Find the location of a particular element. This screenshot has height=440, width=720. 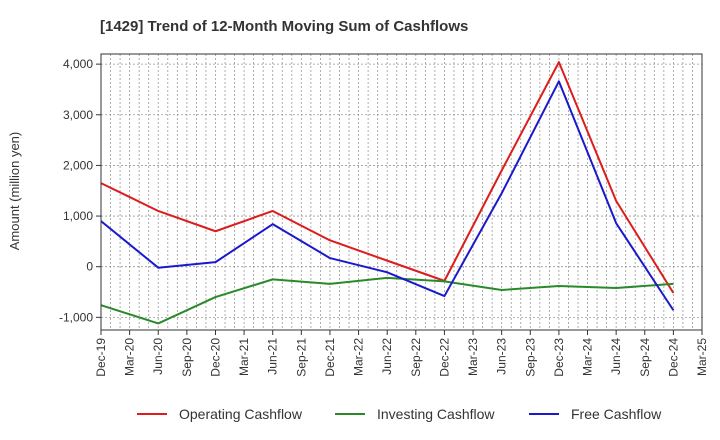

x-tick-label: Sep-22 is located at coordinates (416, 357).